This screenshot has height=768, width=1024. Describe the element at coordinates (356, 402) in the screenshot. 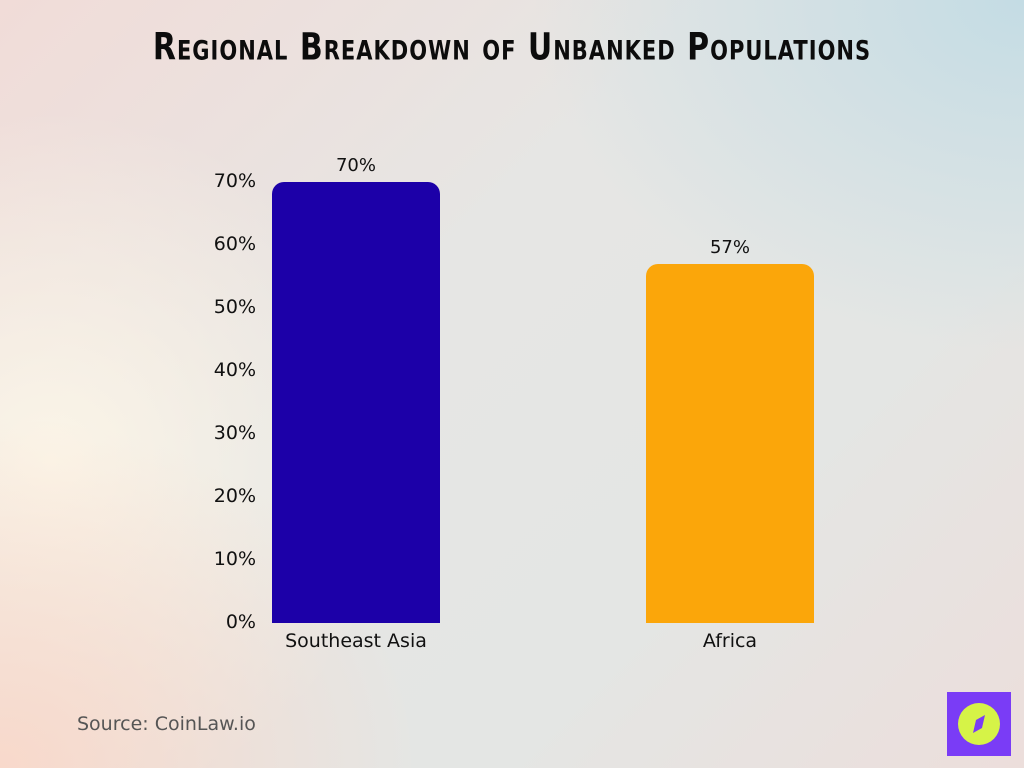

I see `bar-southeast-asia` at that location.